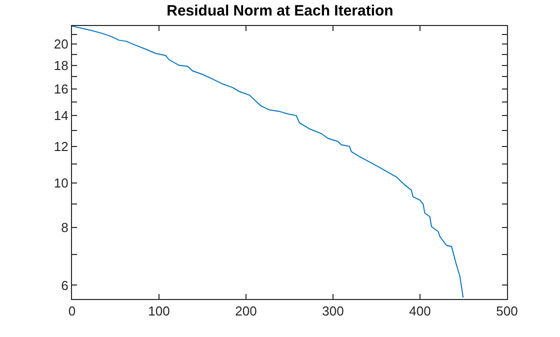 The image size is (560, 337). Describe the element at coordinates (61, 146) in the screenshot. I see `y-tick-label: 12` at that location.